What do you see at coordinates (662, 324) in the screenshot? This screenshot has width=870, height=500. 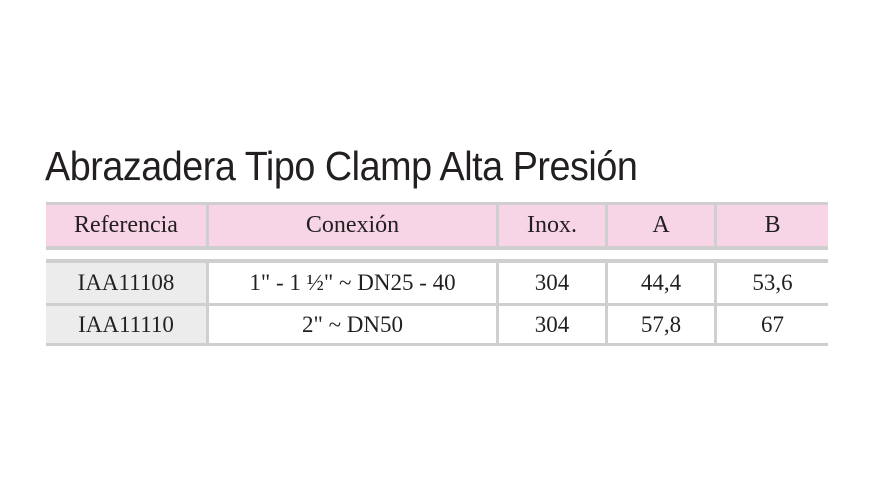 I see `cell-a: 57,8` at bounding box center [662, 324].